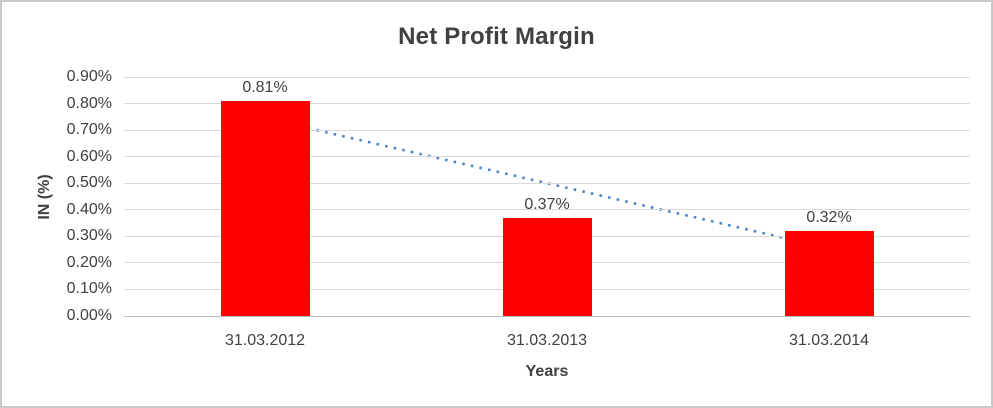 The height and width of the screenshot is (408, 993). I want to click on data-label: 0.81%, so click(265, 87).